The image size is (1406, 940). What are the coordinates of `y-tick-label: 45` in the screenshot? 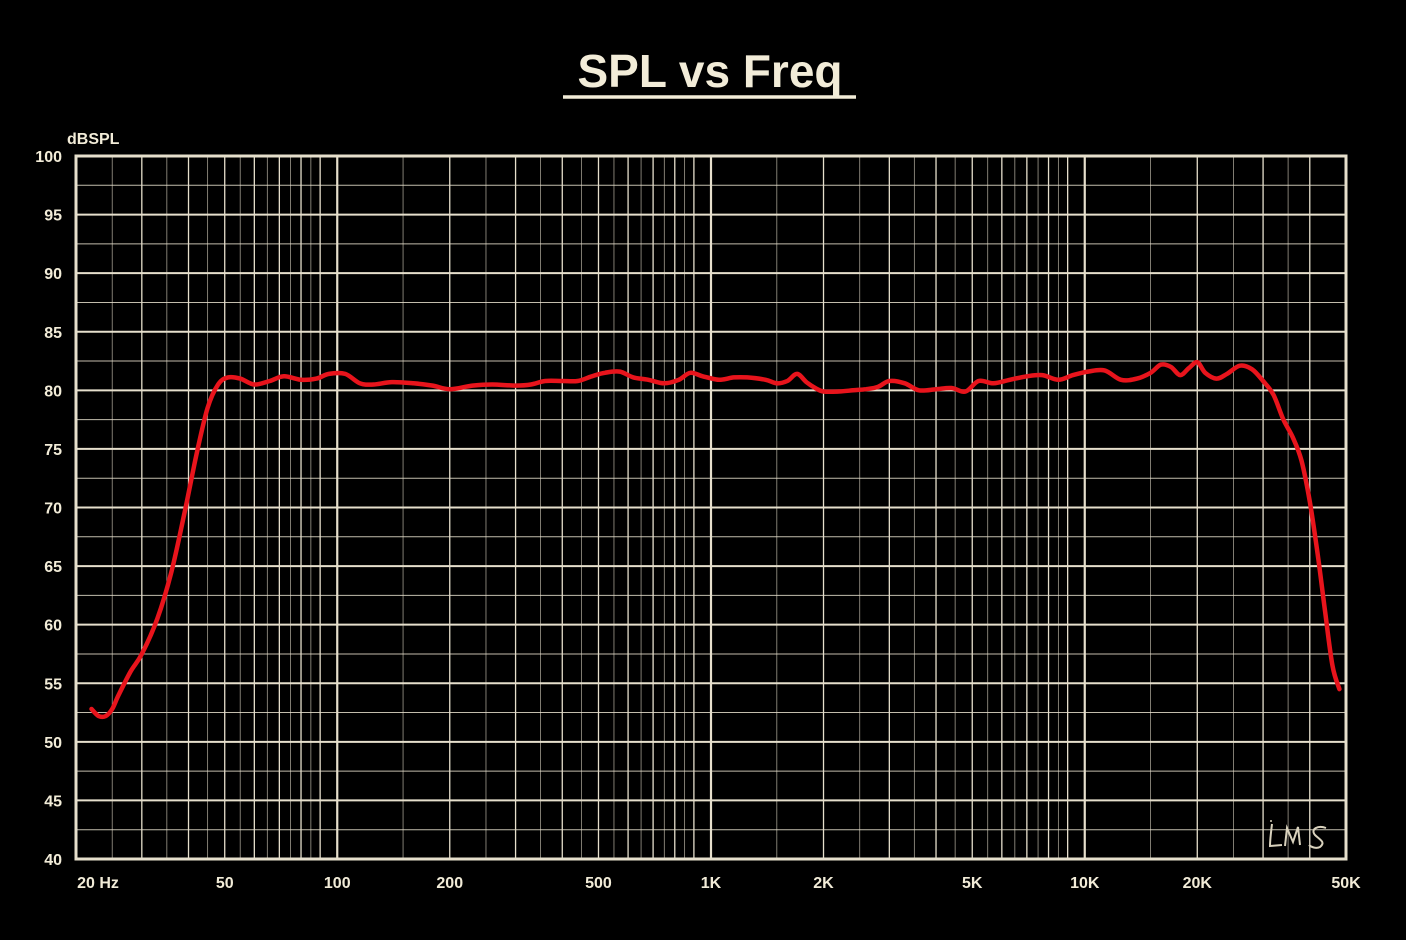 It's located at (53, 801).